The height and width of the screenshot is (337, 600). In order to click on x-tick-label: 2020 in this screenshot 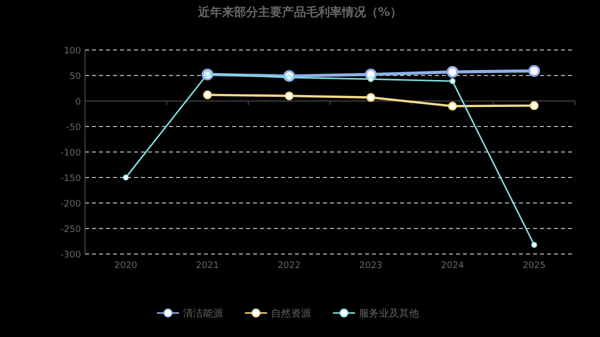, I will do `click(126, 266)`.